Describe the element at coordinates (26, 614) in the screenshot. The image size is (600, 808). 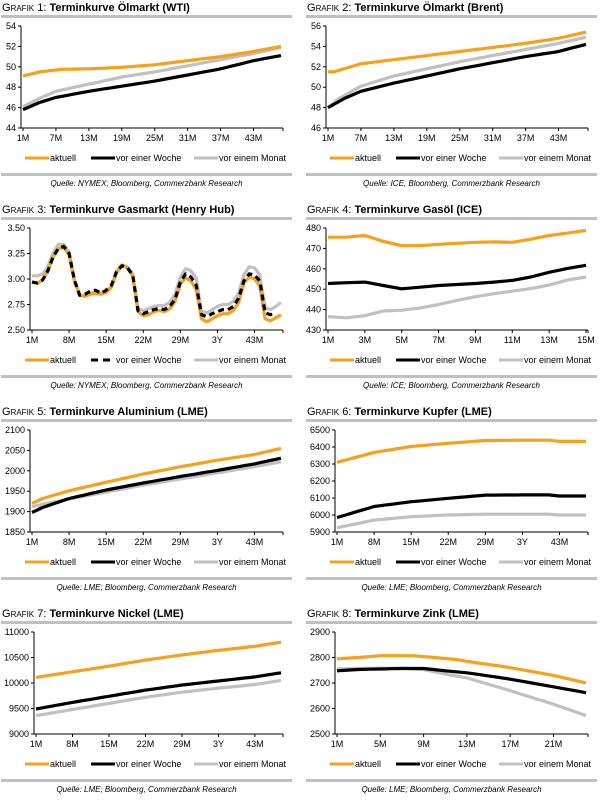
I see `chart-number-label: GRAFIK 7:` at that location.